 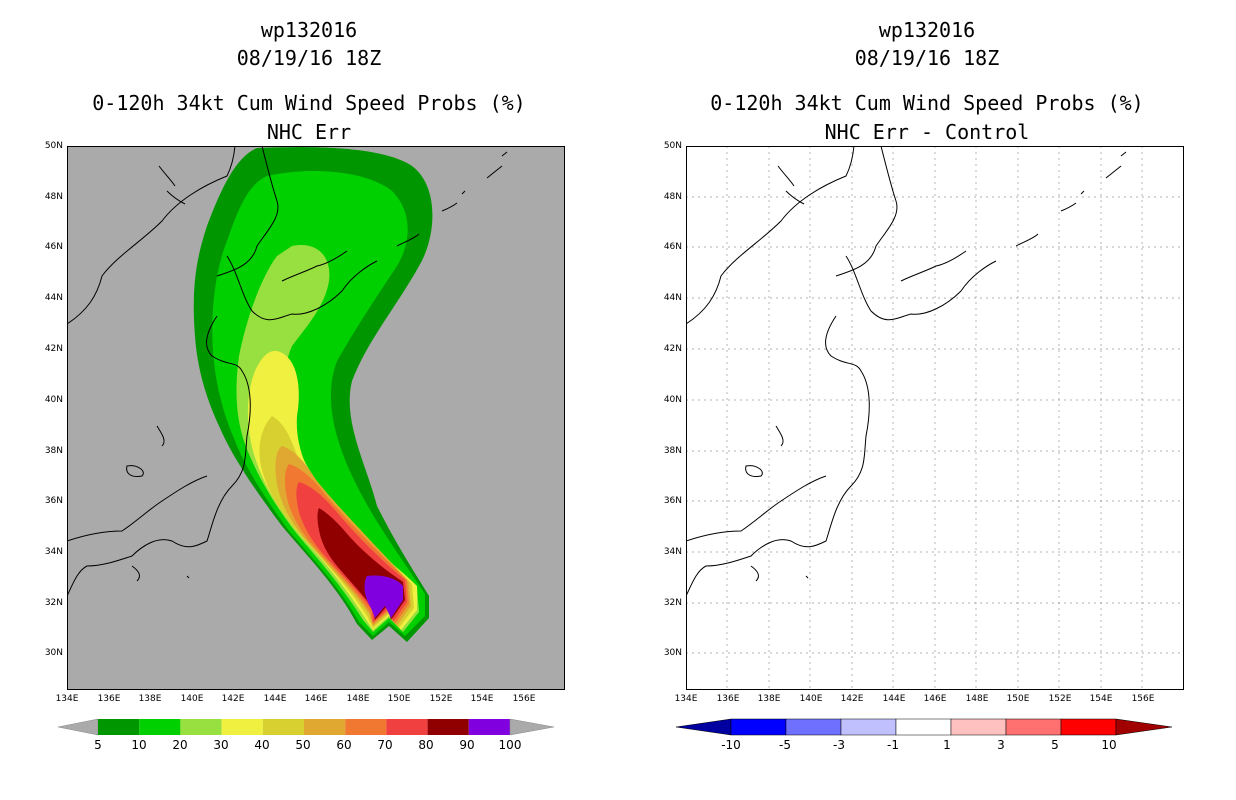 What do you see at coordinates (704, 727) in the screenshot?
I see `colorbar-under-arrow` at bounding box center [704, 727].